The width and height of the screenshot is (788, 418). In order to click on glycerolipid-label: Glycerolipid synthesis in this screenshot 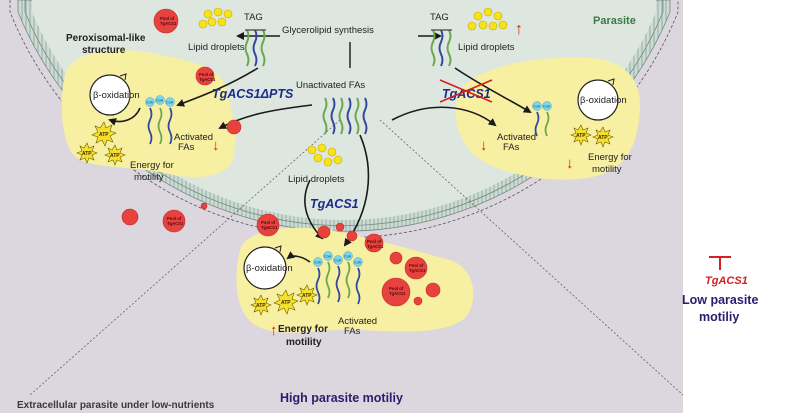, I will do `click(328, 30)`.